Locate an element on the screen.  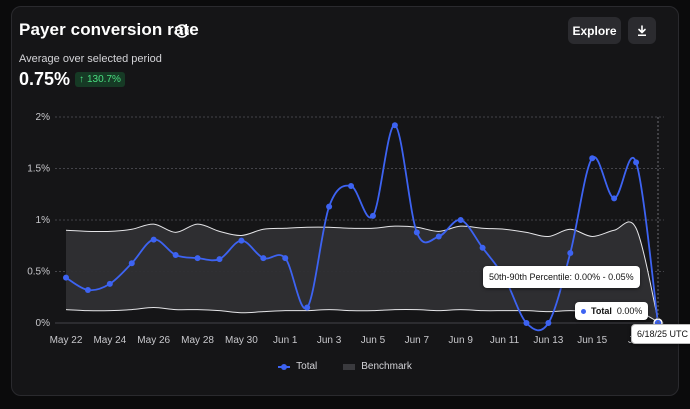
x-tick-label: Jun 5 is located at coordinates (373, 340).